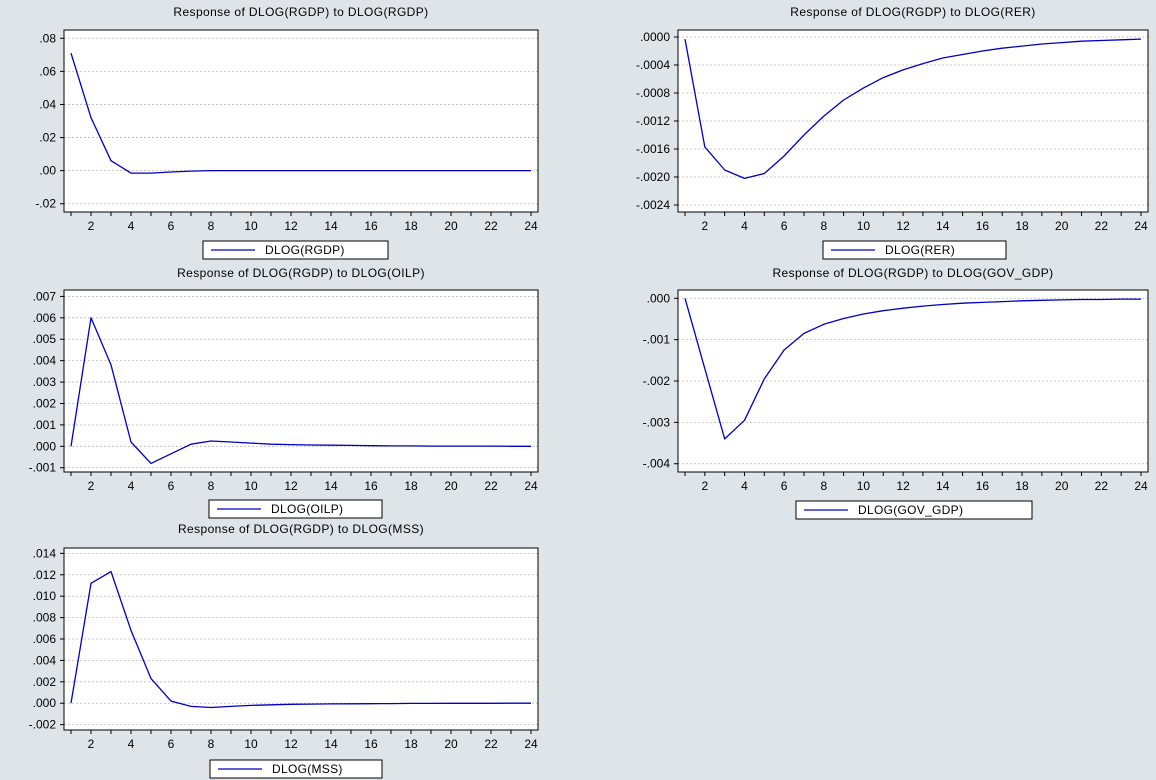  Describe the element at coordinates (45, 553) in the screenshot. I see `y-tick-label: .014` at that location.